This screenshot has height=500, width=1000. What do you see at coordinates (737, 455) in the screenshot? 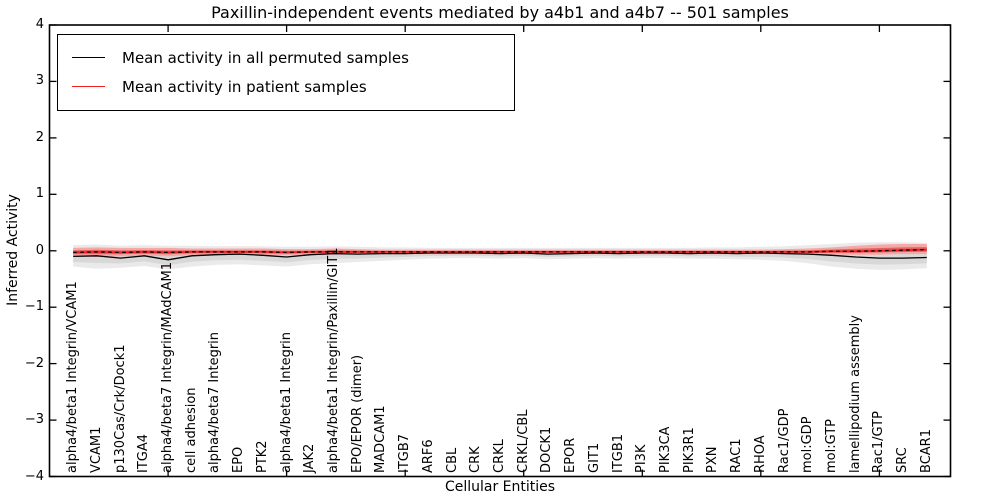
I see `x-tick-label: RAC1` at bounding box center [737, 455].